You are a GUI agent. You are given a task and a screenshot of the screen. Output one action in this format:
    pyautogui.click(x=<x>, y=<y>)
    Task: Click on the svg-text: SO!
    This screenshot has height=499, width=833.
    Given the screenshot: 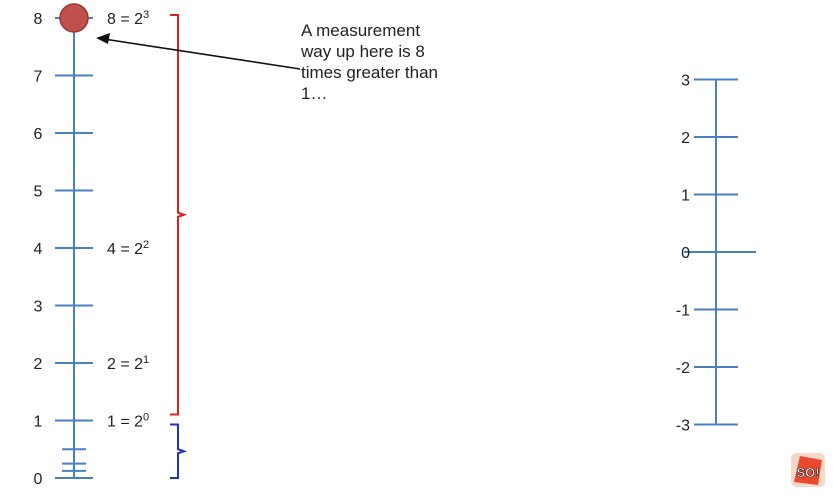 What is the action you would take?
    pyautogui.click(x=807, y=472)
    